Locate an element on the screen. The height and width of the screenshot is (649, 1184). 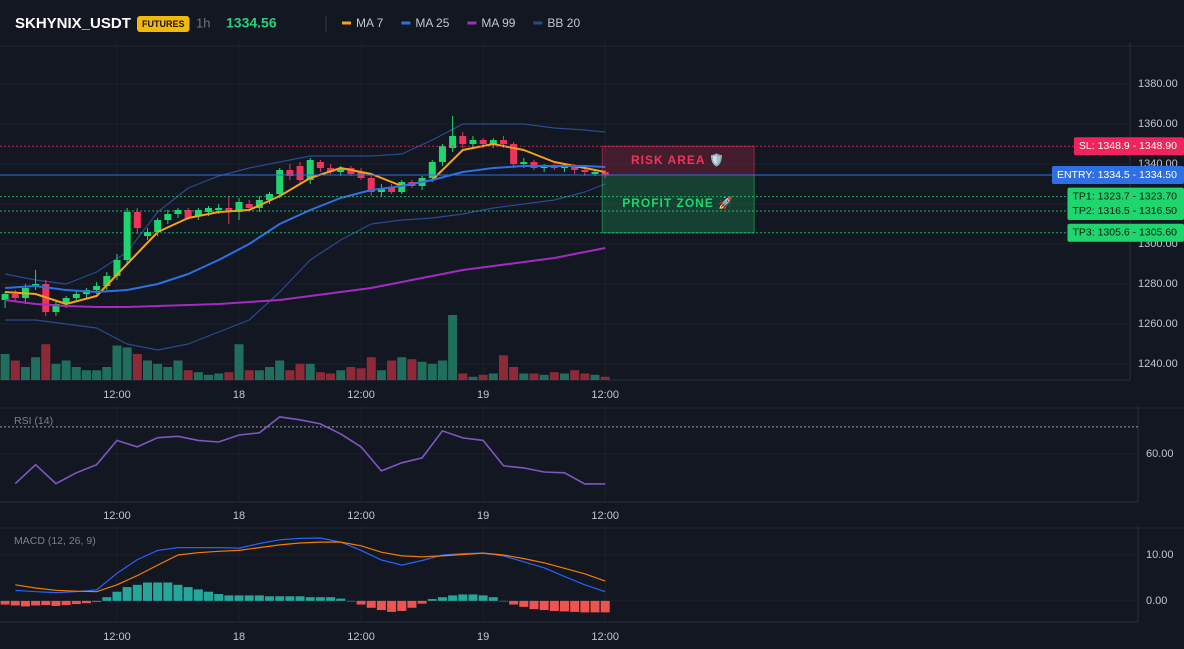
level-label: TP2: 1316.5 - 1316.50 is located at coordinates (1125, 211).